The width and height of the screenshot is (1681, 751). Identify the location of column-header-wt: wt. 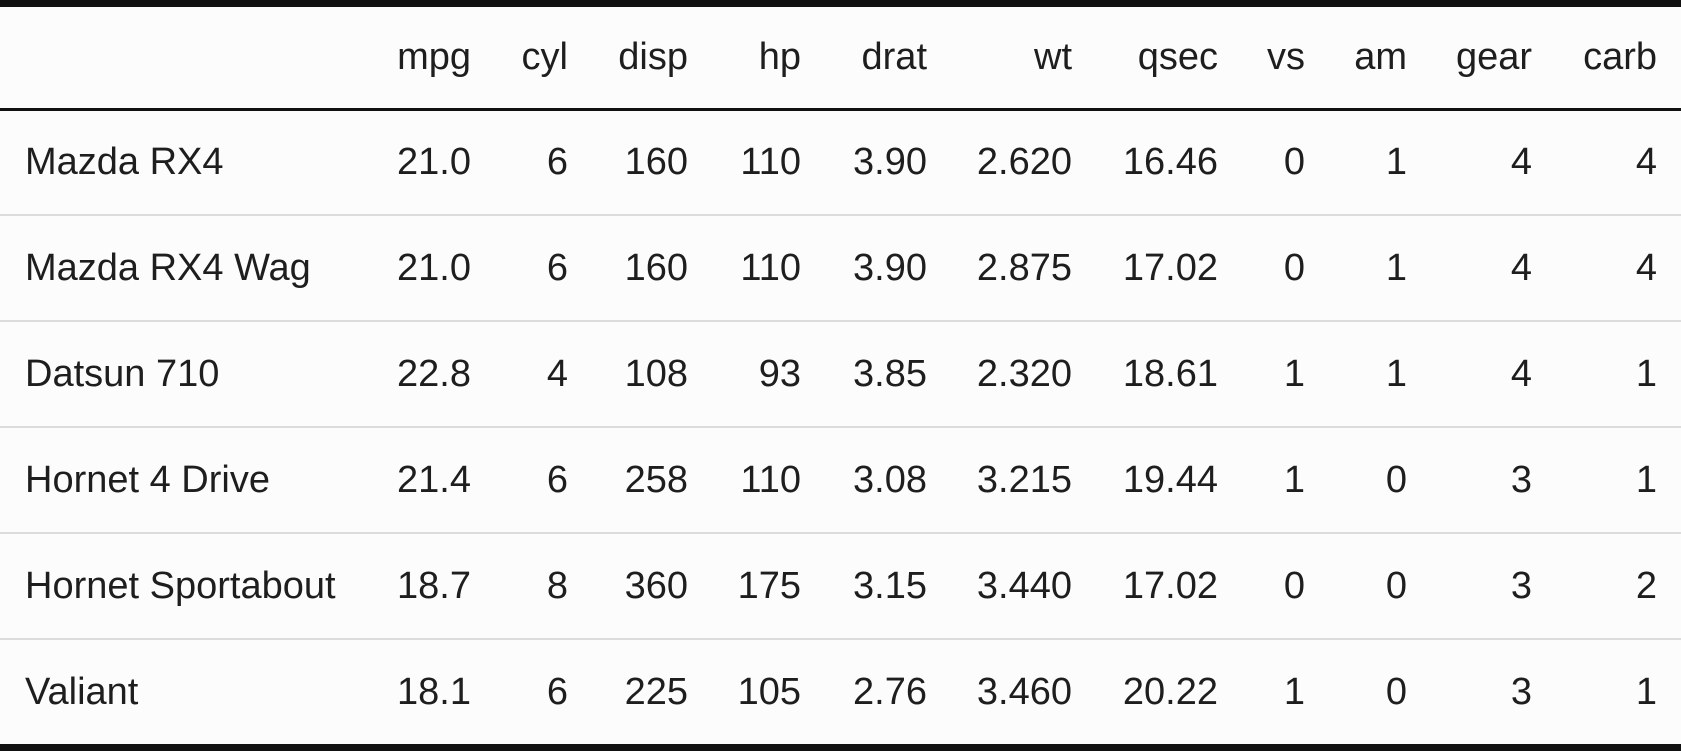
(999, 59).